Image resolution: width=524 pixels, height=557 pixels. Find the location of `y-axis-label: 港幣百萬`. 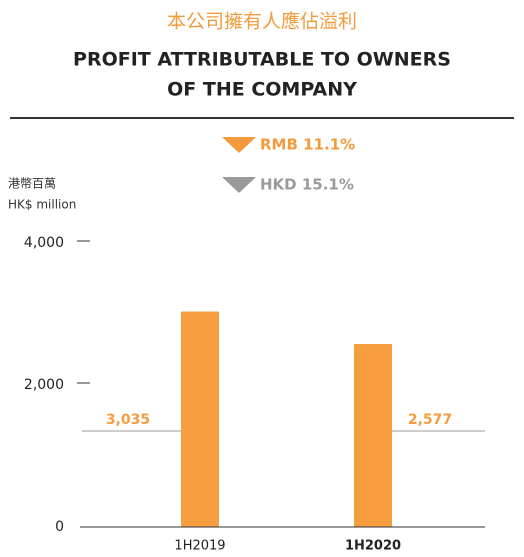

y-axis-label: 港幣百萬 is located at coordinates (32, 184).